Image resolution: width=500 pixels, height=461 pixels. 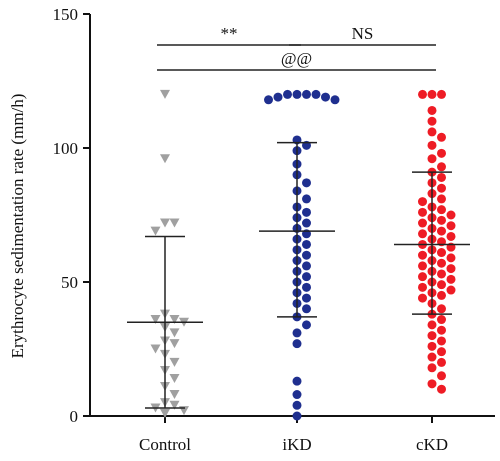 I want to click on significance-label: NS, so click(x=363, y=33).